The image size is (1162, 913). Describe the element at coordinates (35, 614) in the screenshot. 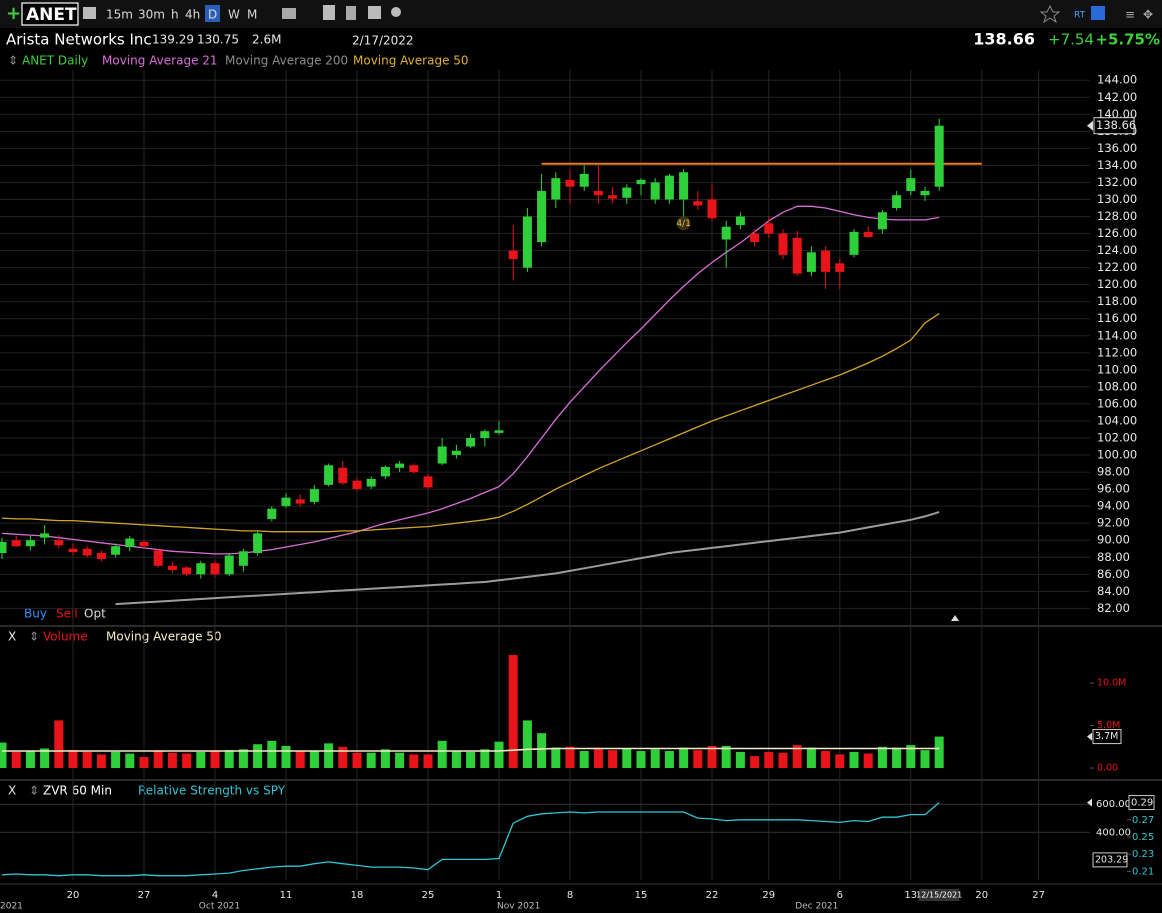

I see `buy-button: Buy` at that location.